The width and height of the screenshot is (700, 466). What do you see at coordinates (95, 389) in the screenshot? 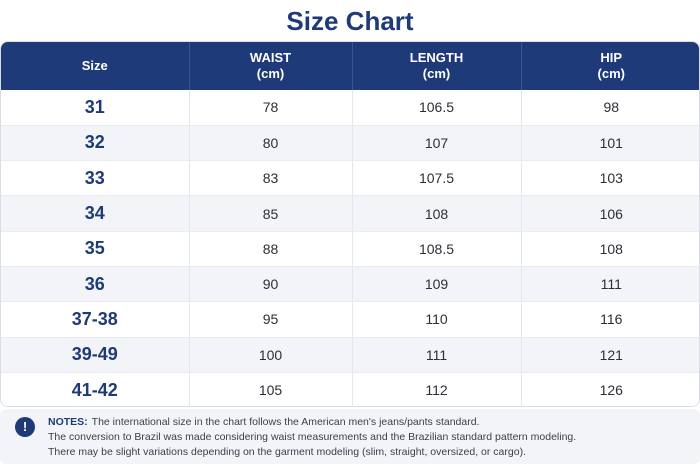
I see `cell-size: 41-42` at bounding box center [95, 389].